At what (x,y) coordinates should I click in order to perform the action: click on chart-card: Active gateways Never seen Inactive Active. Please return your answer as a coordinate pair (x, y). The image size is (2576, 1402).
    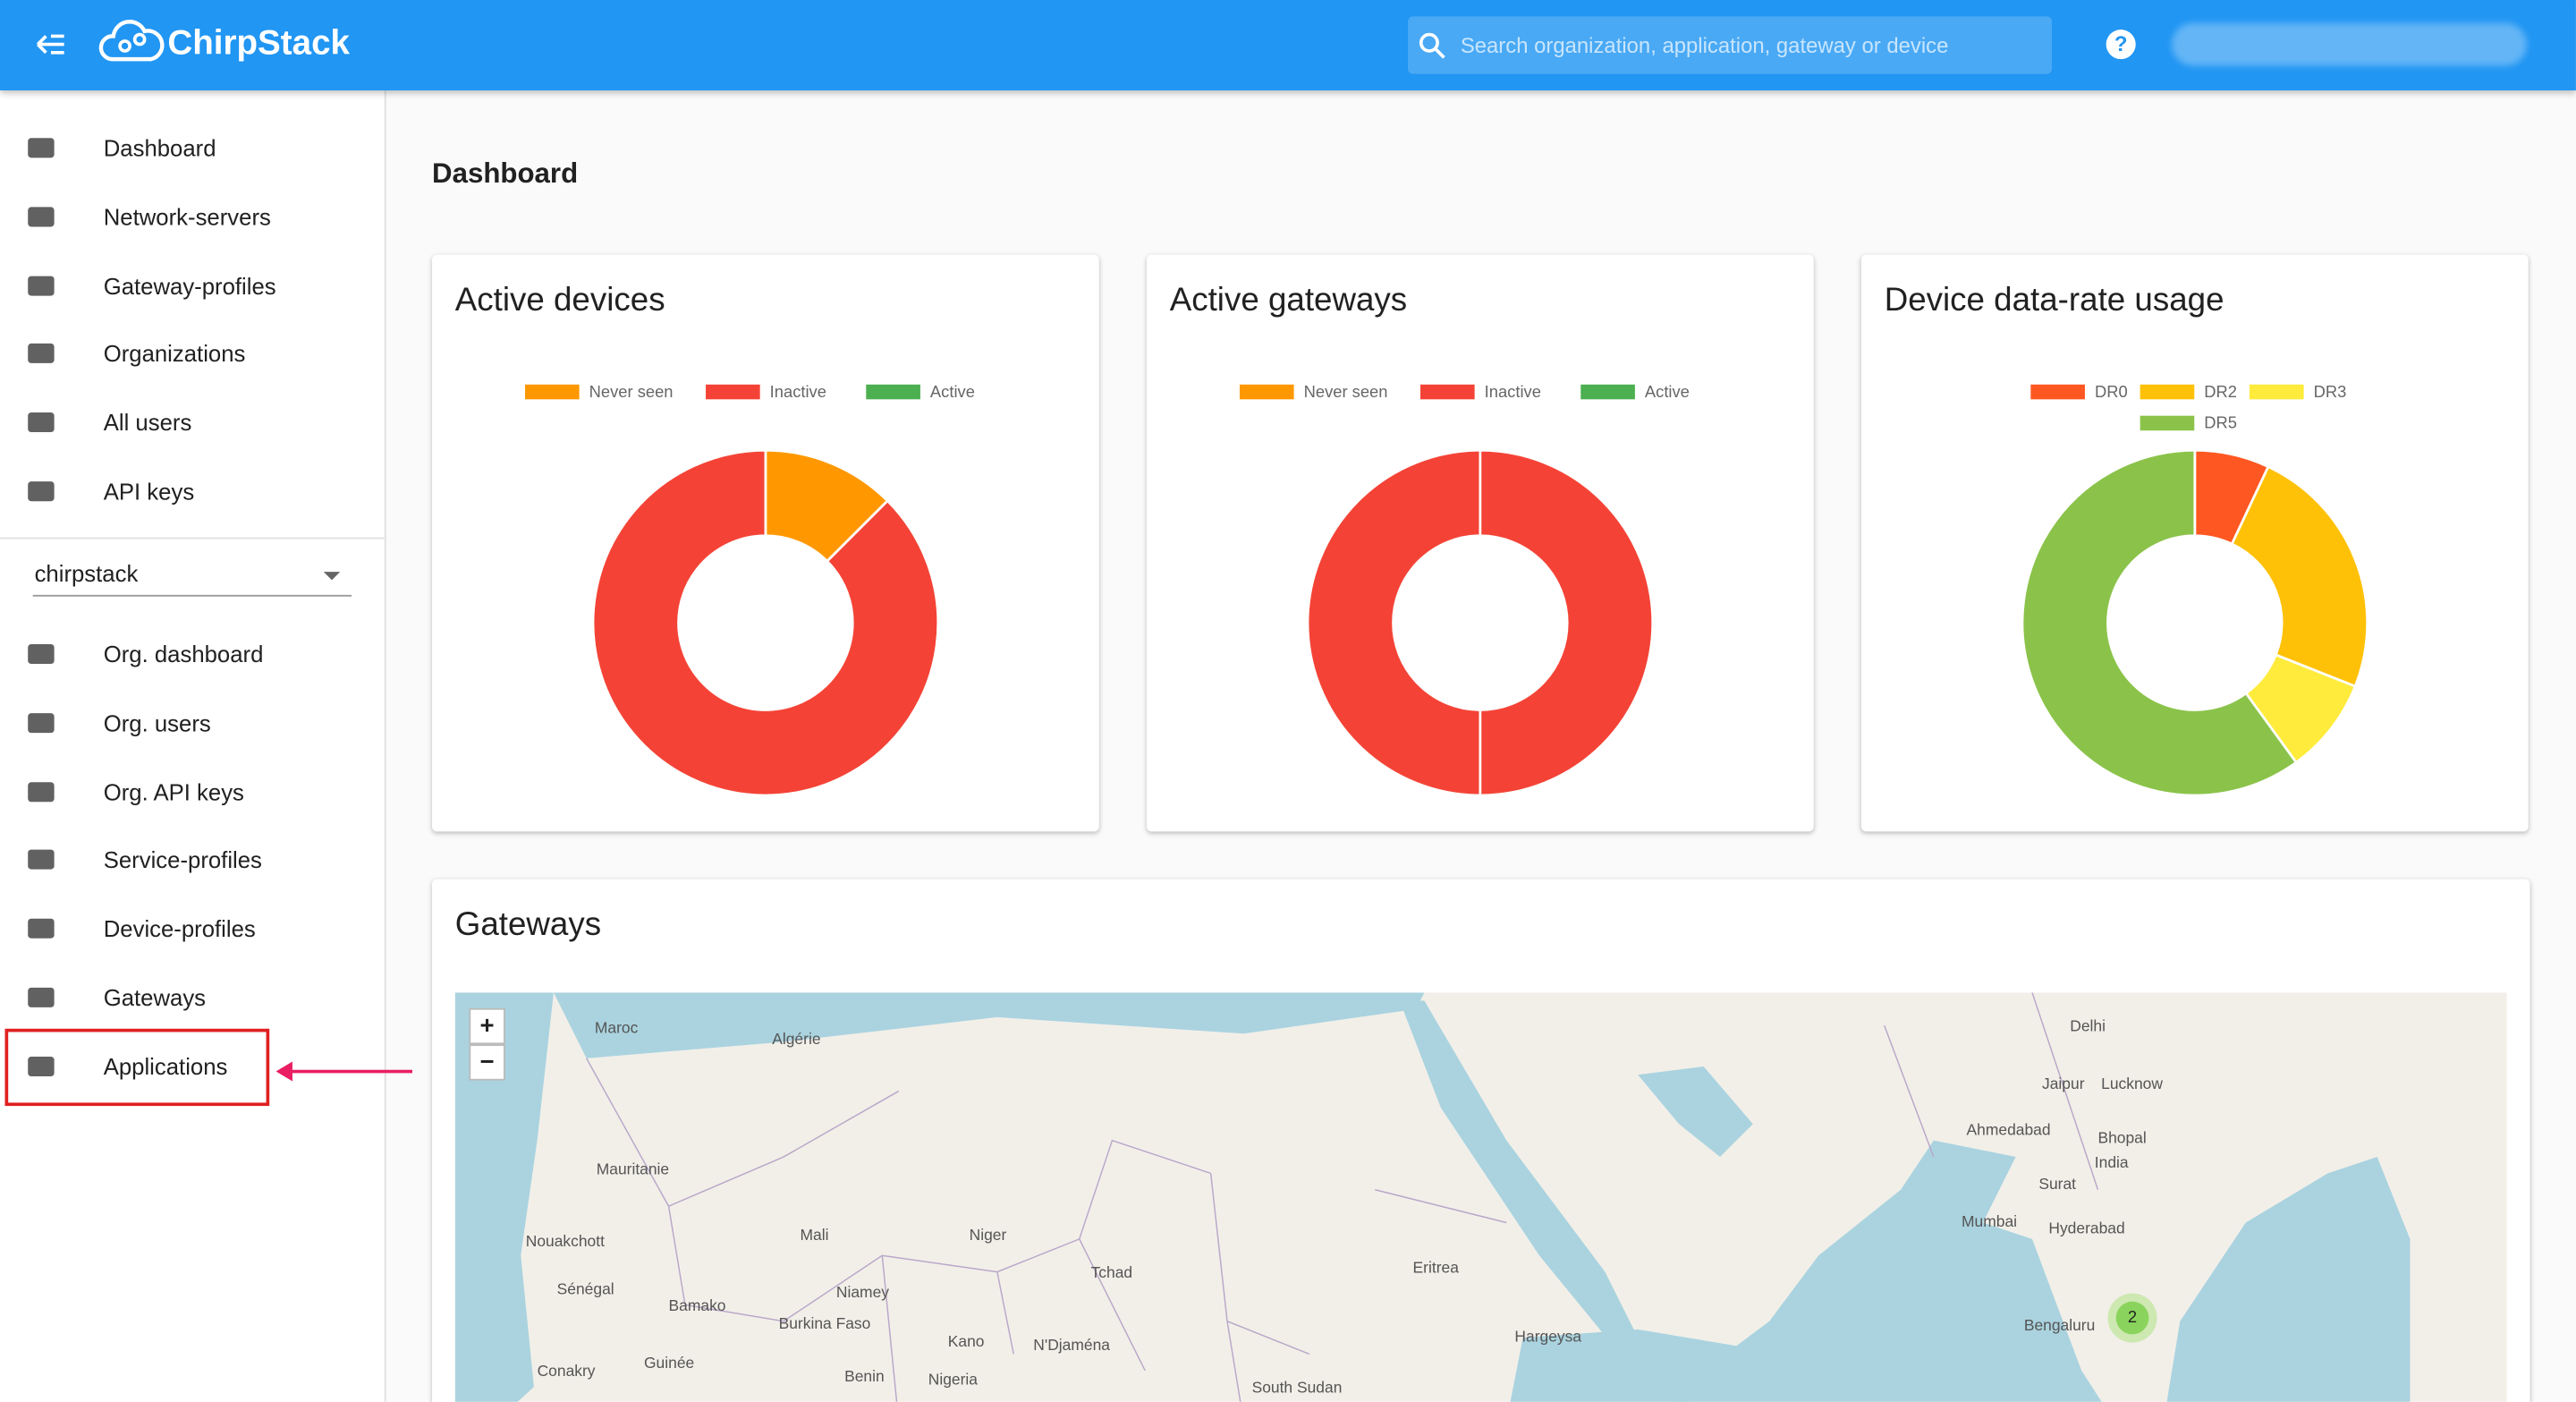
    Looking at the image, I should click on (1480, 543).